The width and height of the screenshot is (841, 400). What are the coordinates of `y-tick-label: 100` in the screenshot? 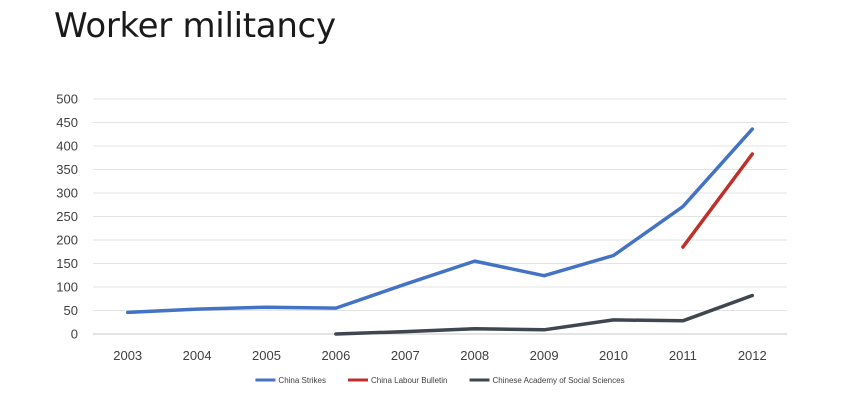 It's located at (67, 287).